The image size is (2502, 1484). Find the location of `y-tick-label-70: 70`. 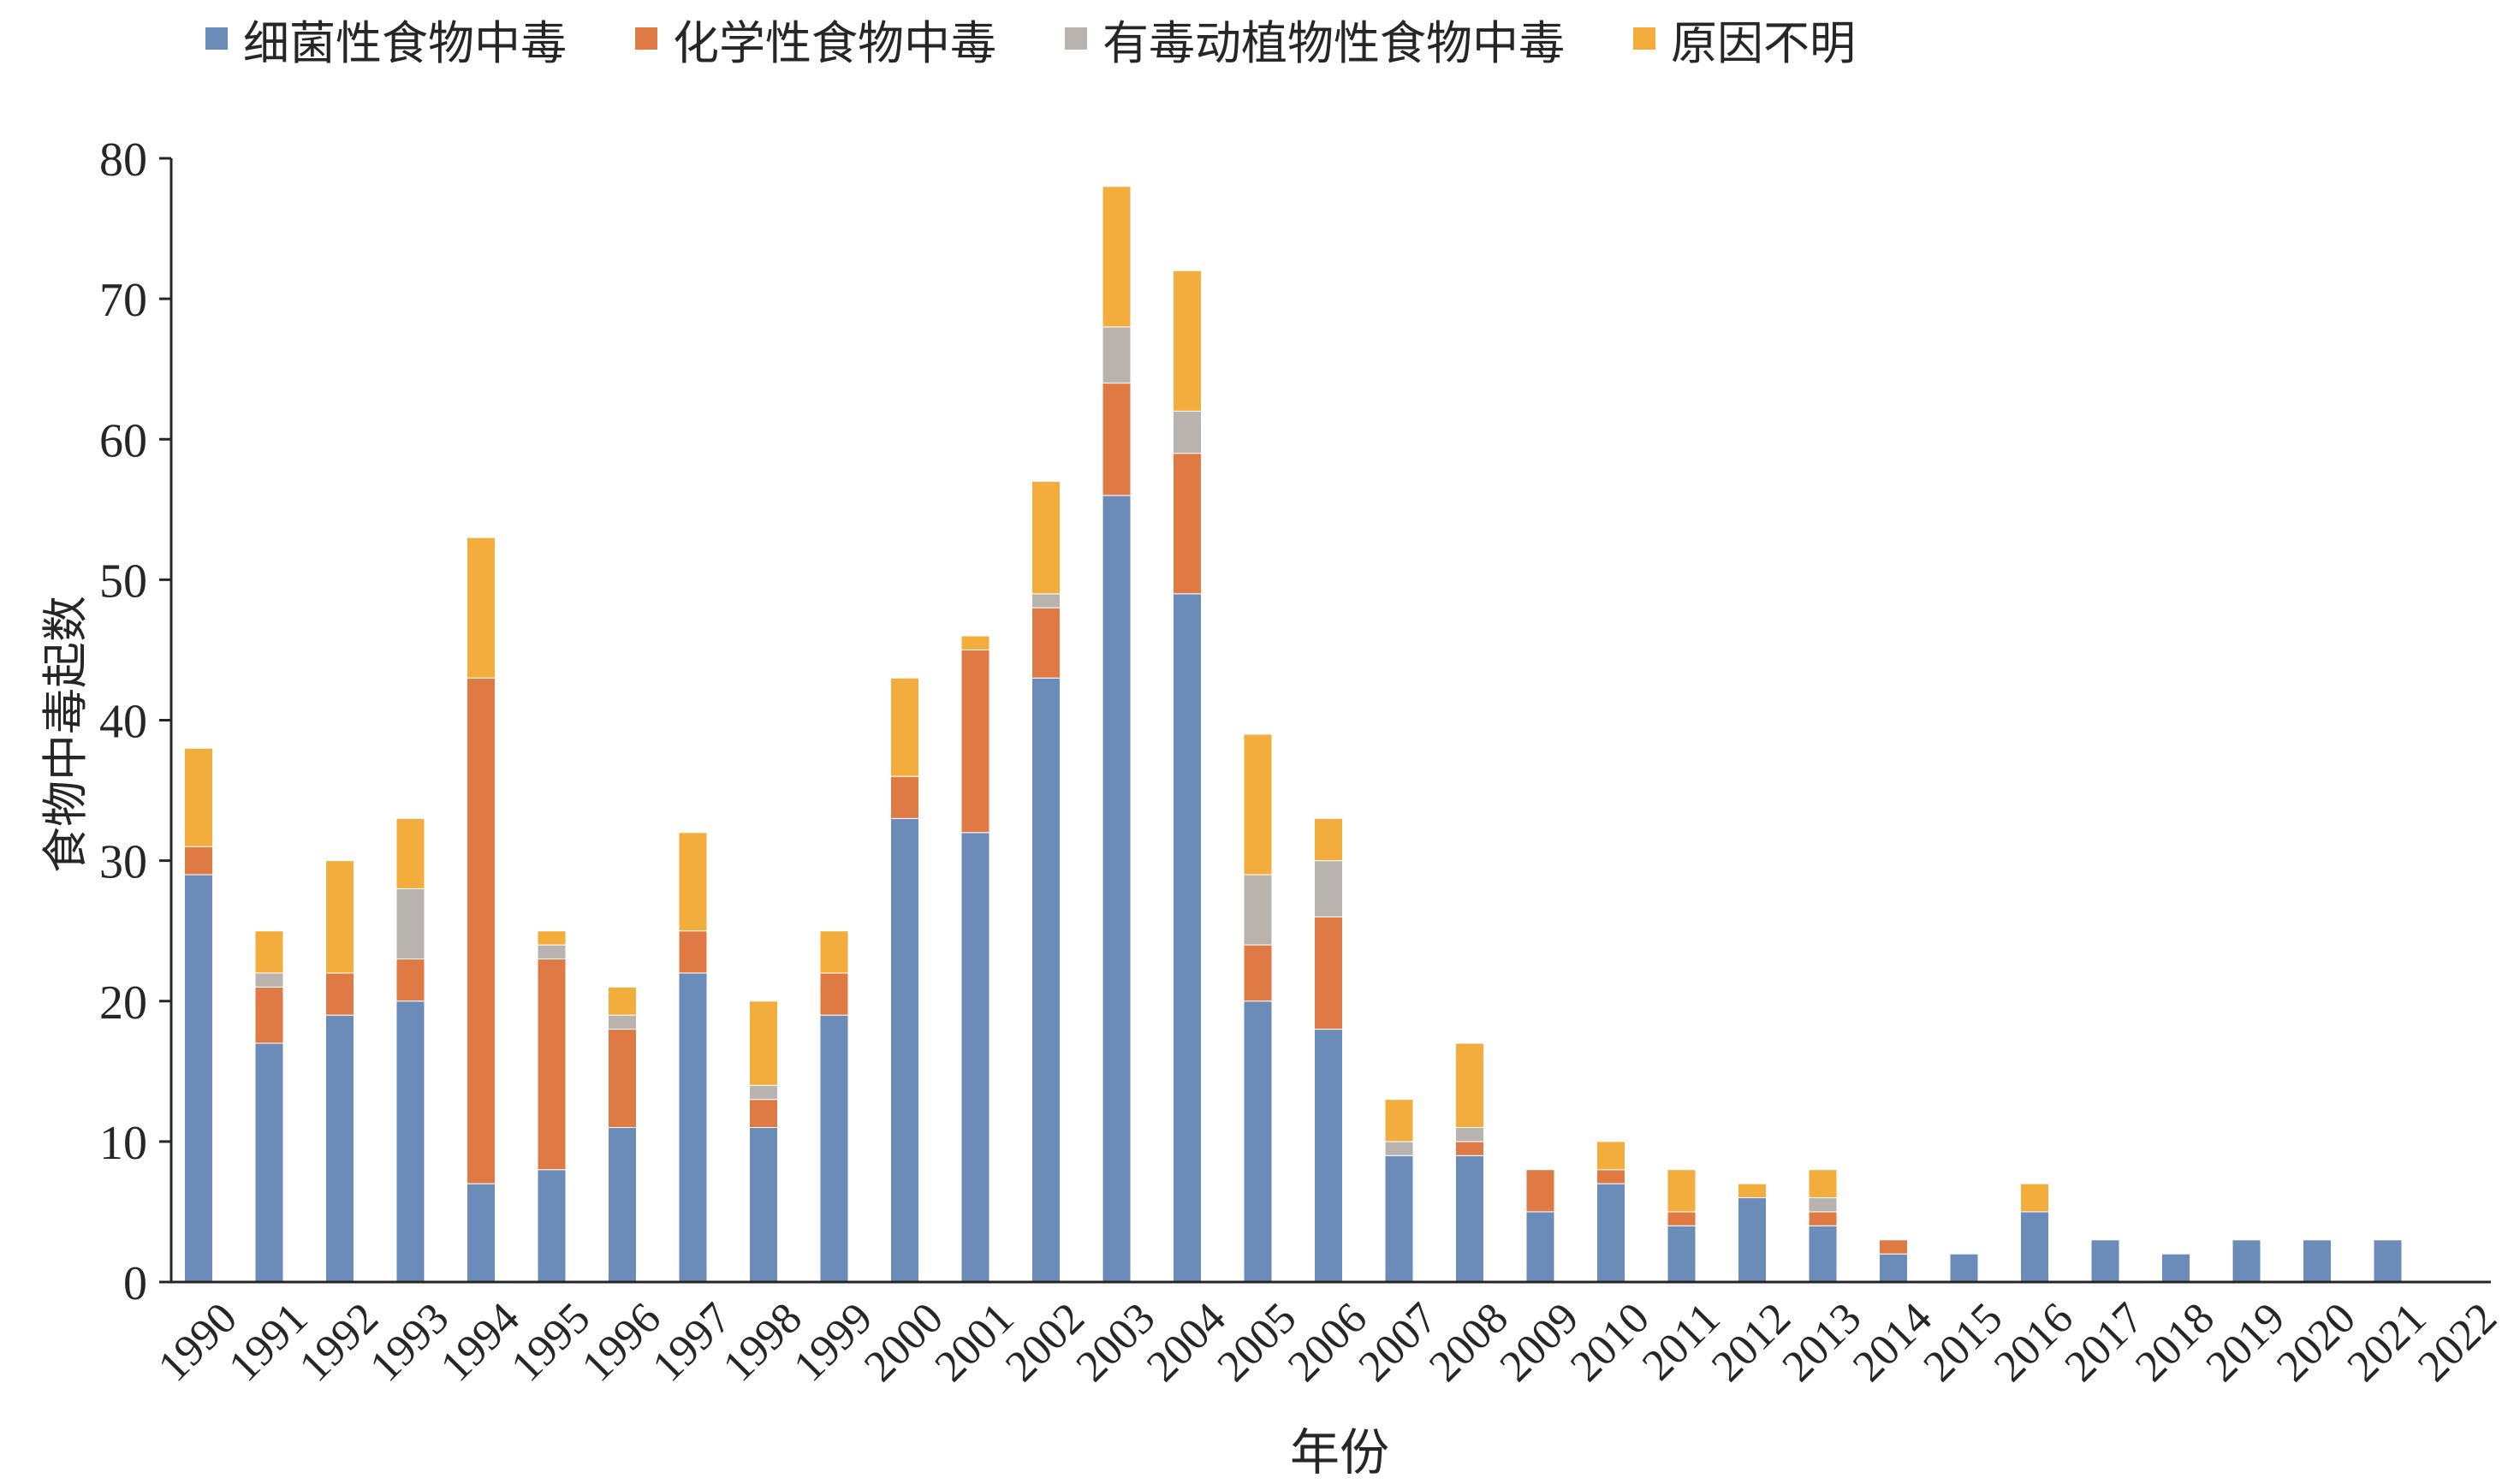

y-tick-label-70: 70 is located at coordinates (123, 301).